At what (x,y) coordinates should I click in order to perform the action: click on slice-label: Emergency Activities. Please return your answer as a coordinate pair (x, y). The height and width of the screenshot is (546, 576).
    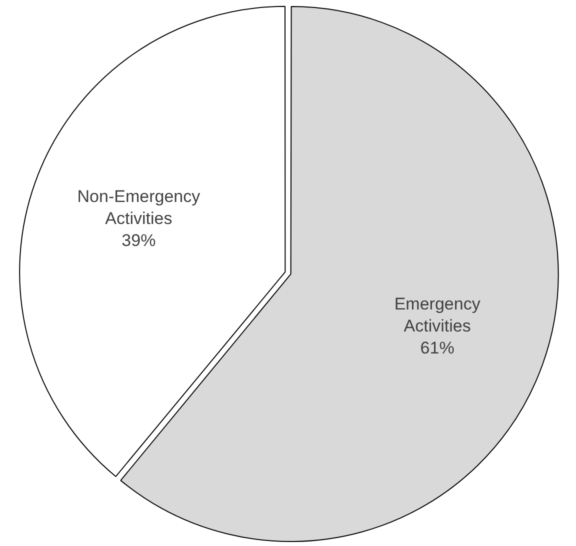
    Looking at the image, I should click on (437, 315).